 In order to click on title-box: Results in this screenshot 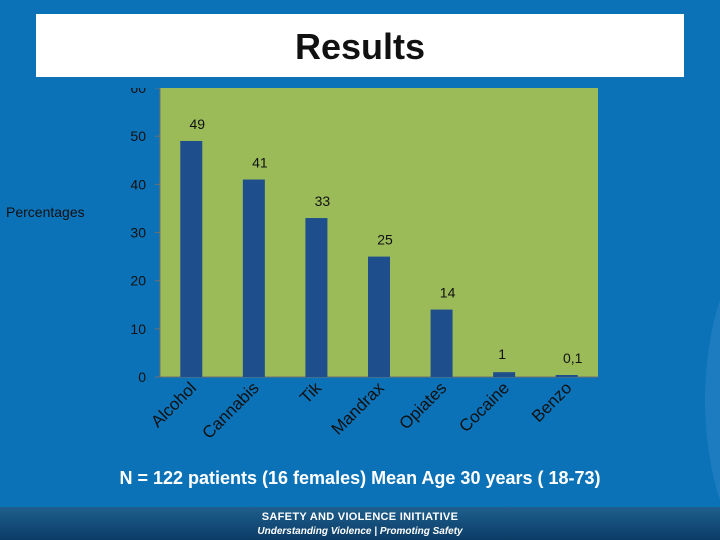, I will do `click(360, 45)`.